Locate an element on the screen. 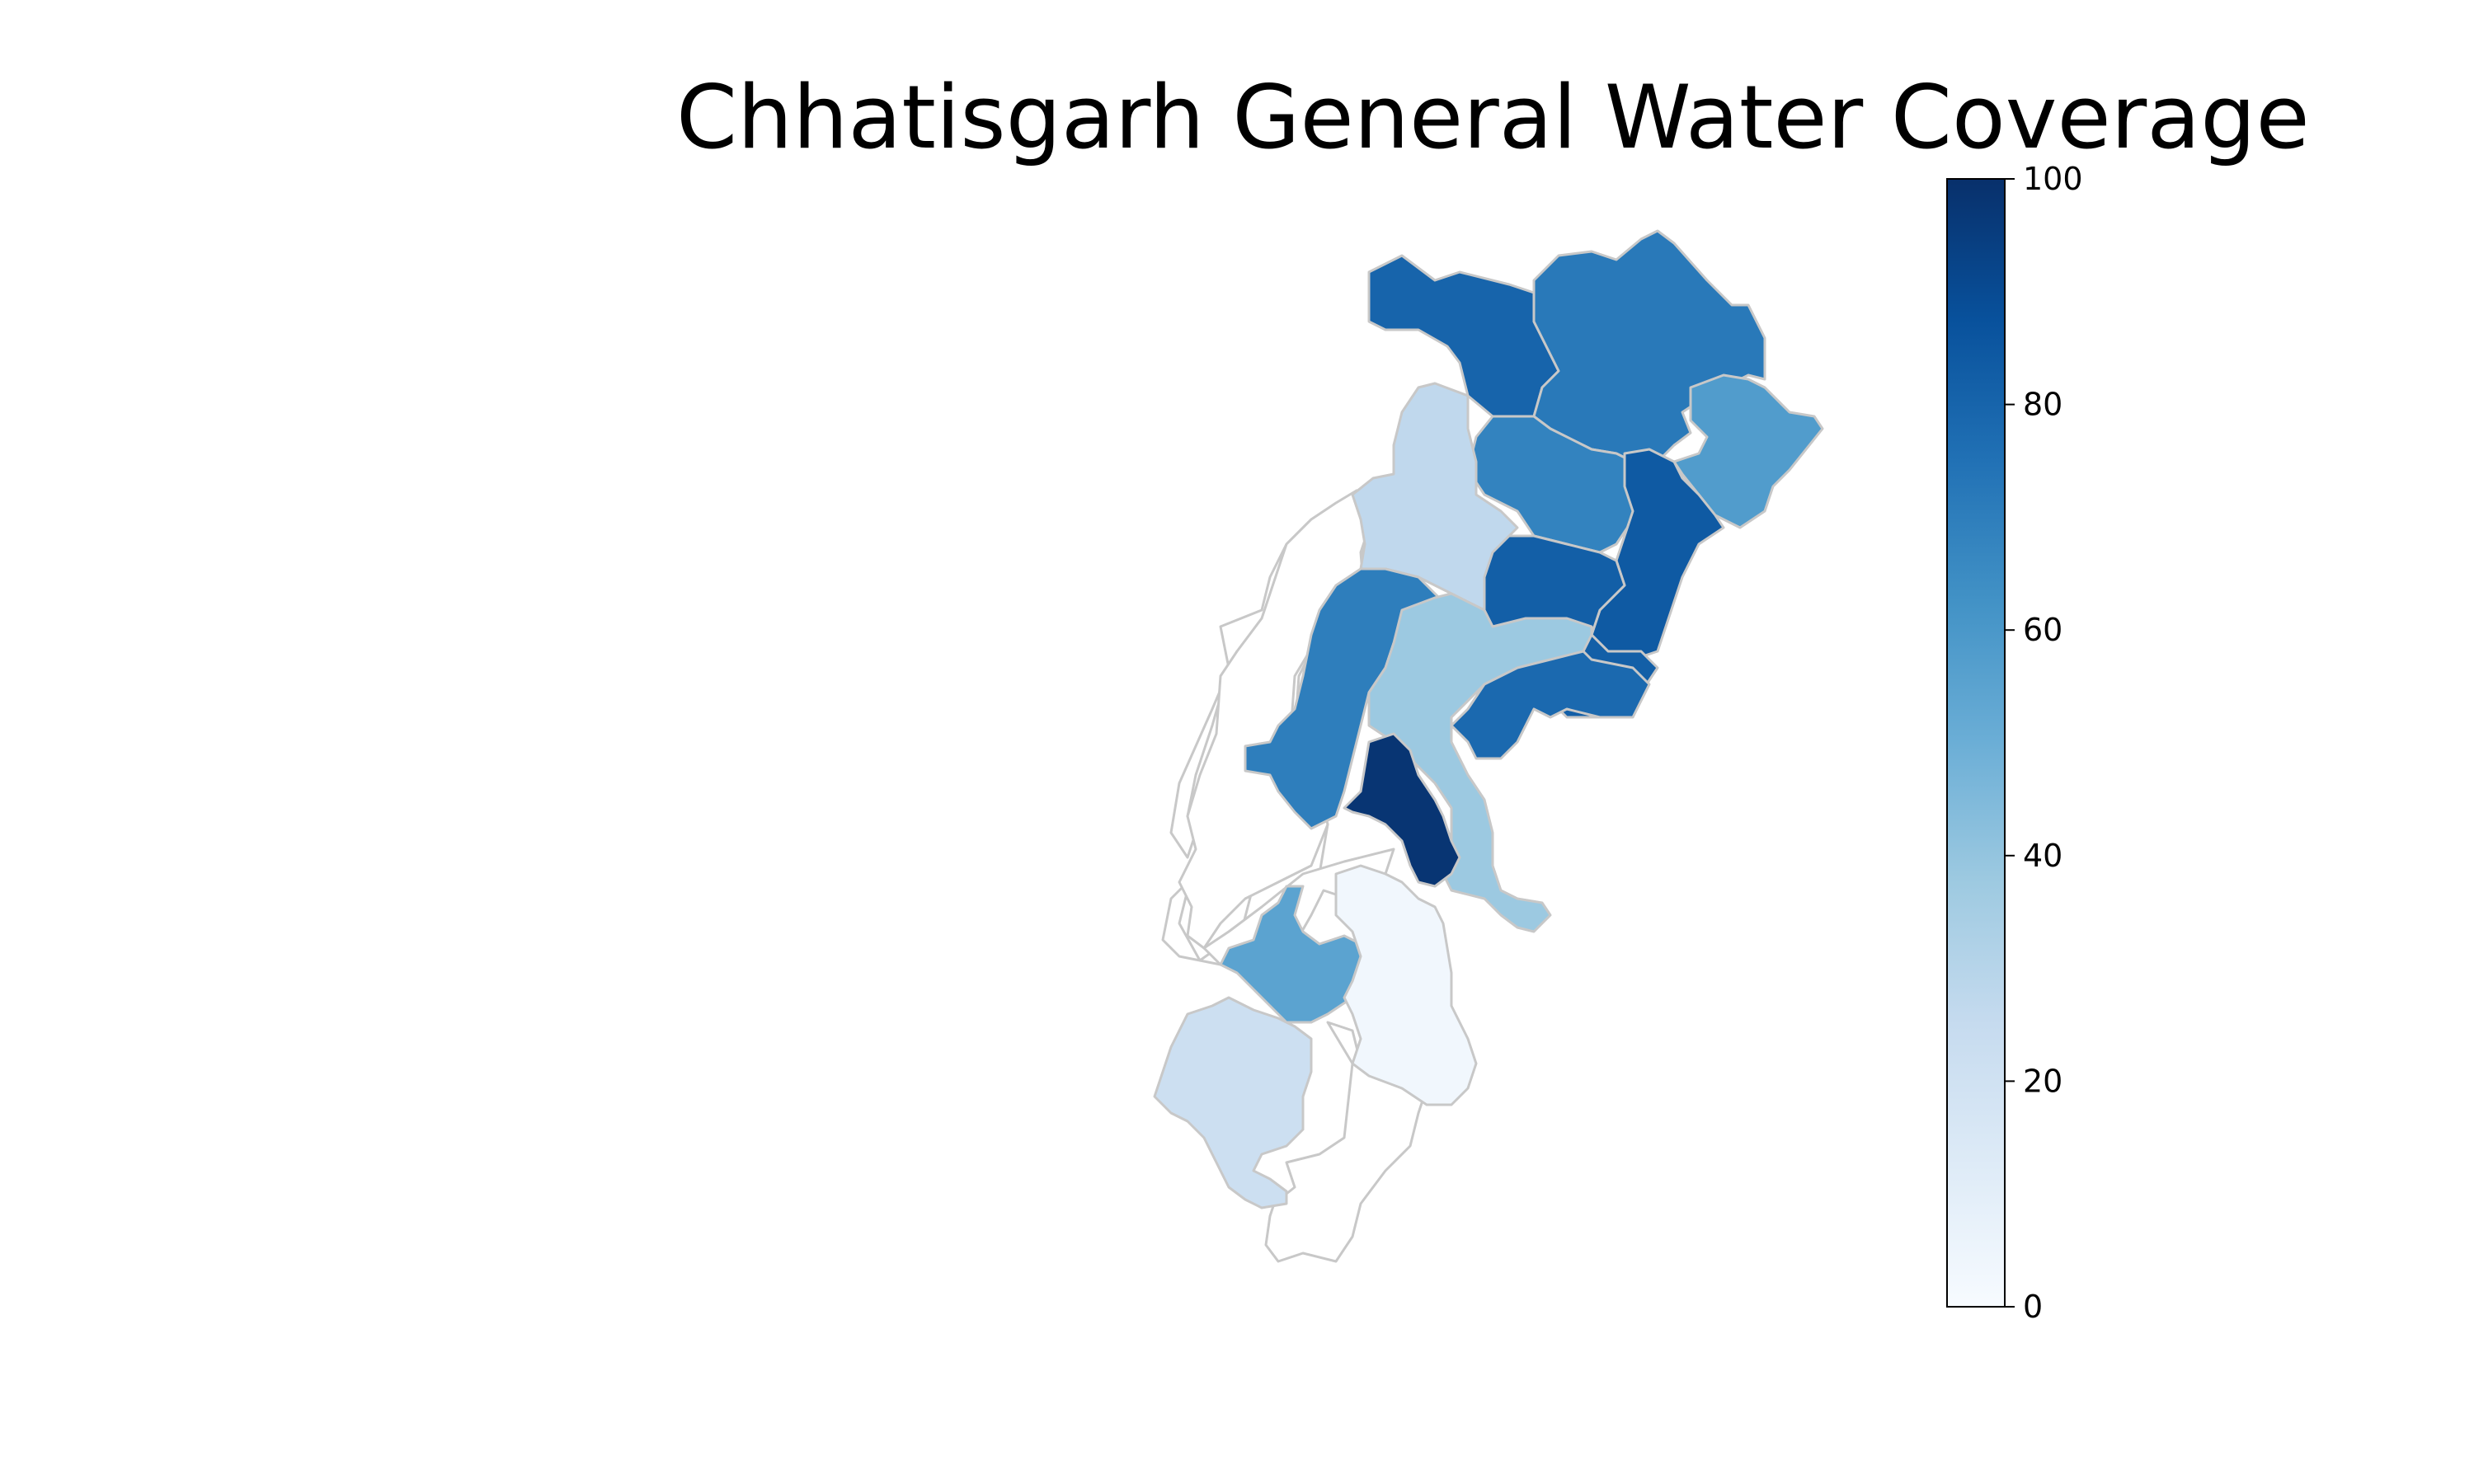 The width and height of the screenshot is (2474, 1484). district-south-west is located at coordinates (1233, 1102).